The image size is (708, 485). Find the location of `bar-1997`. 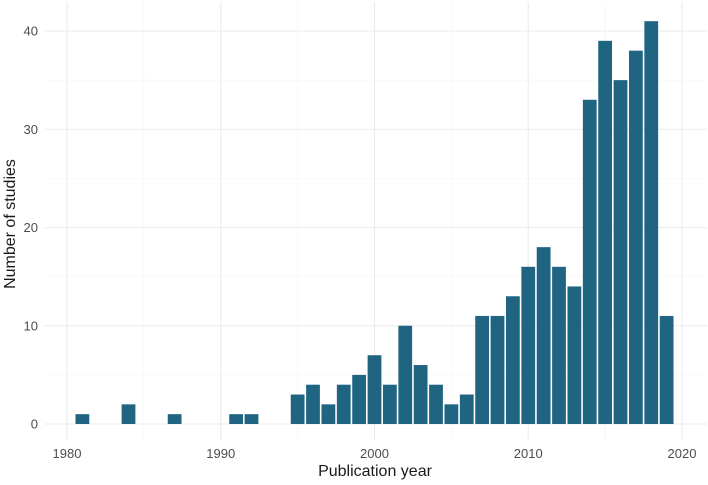

bar-1997 is located at coordinates (328, 414).